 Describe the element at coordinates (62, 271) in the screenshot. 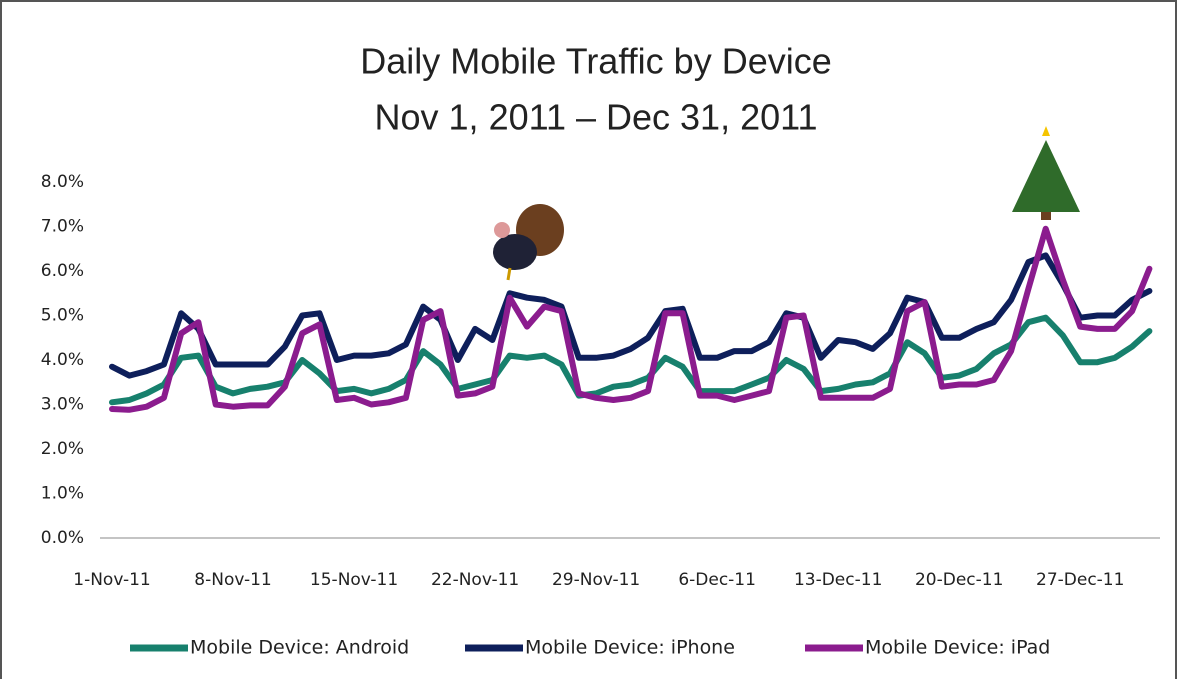

I see `y-tick-label: 6.0%` at that location.